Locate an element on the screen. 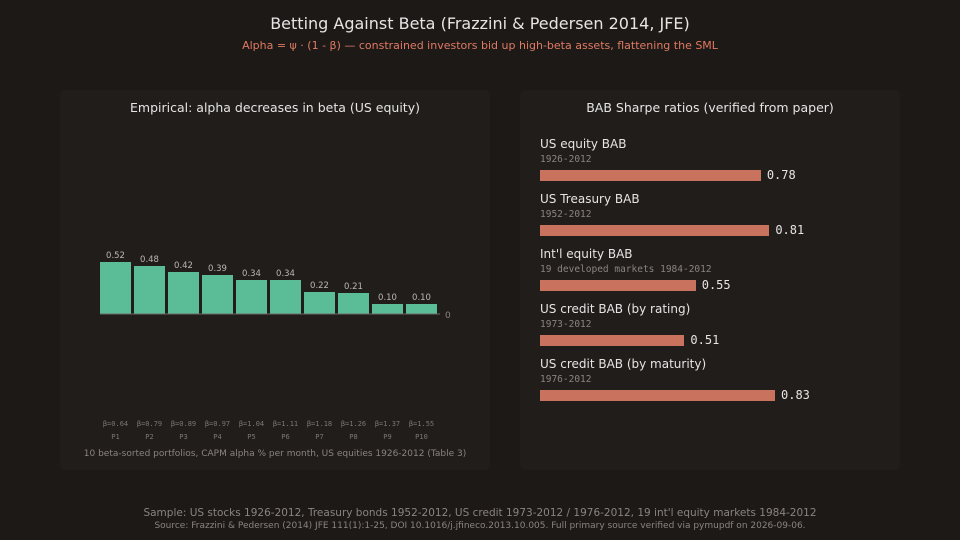  alpha-value-label: 0.42 is located at coordinates (183, 266).